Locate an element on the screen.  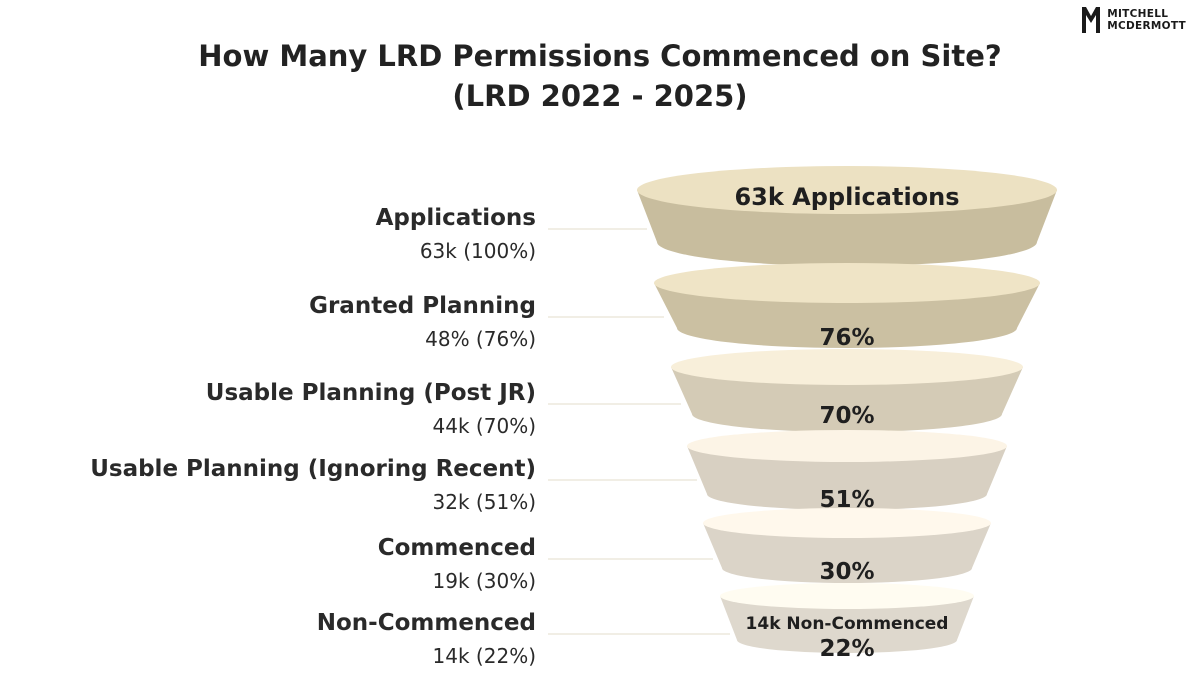
funnel-stage-2: 76% Granted Planning 48% (76%) is located at coordinates (674, 307).